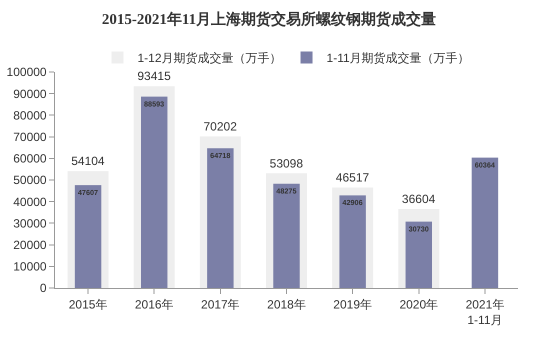 Image resolution: width=538 pixels, height=339 pixels. I want to click on x-tick-label: 2019年, so click(352, 304).